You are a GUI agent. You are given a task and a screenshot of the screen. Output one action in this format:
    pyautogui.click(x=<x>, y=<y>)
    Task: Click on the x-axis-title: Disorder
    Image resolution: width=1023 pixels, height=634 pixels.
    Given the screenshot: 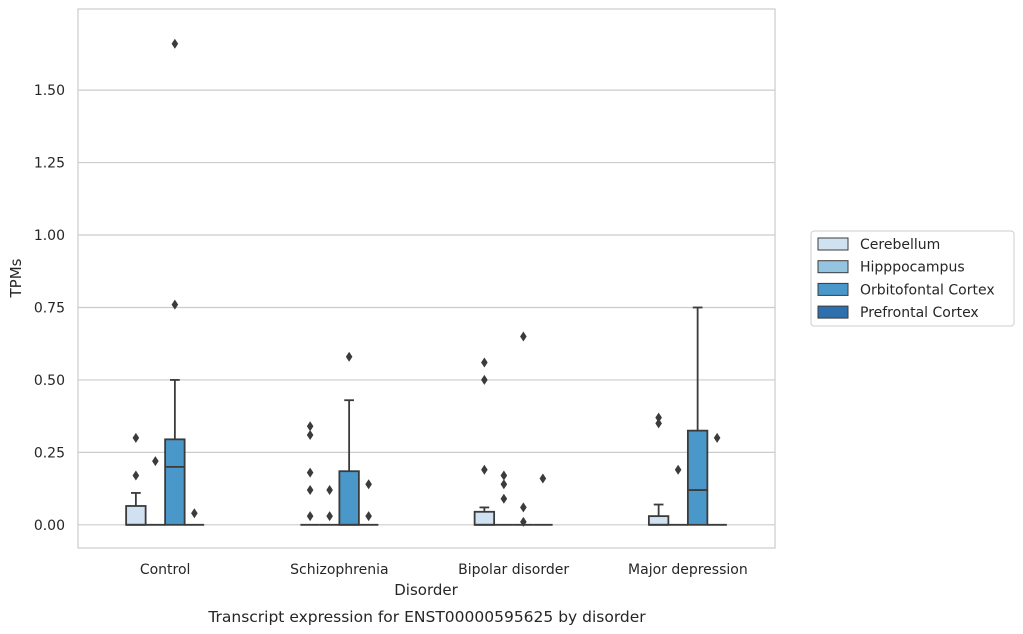 What is the action you would take?
    pyautogui.click(x=426, y=590)
    